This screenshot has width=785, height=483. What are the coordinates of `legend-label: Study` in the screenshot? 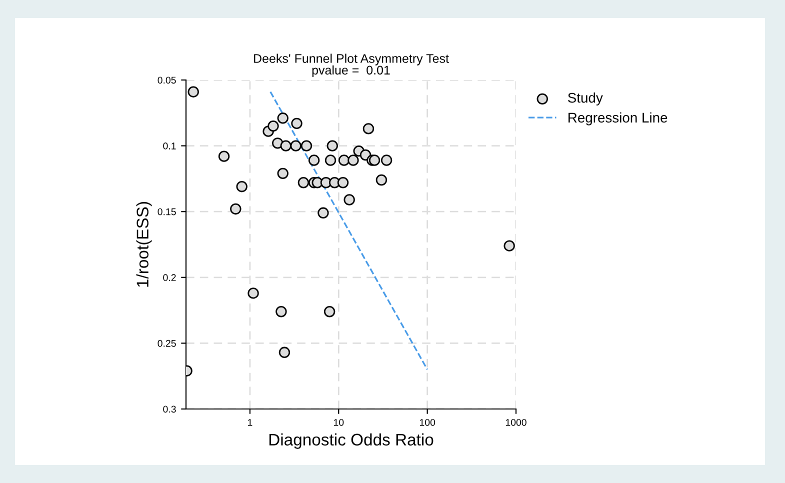 It's located at (585, 99).